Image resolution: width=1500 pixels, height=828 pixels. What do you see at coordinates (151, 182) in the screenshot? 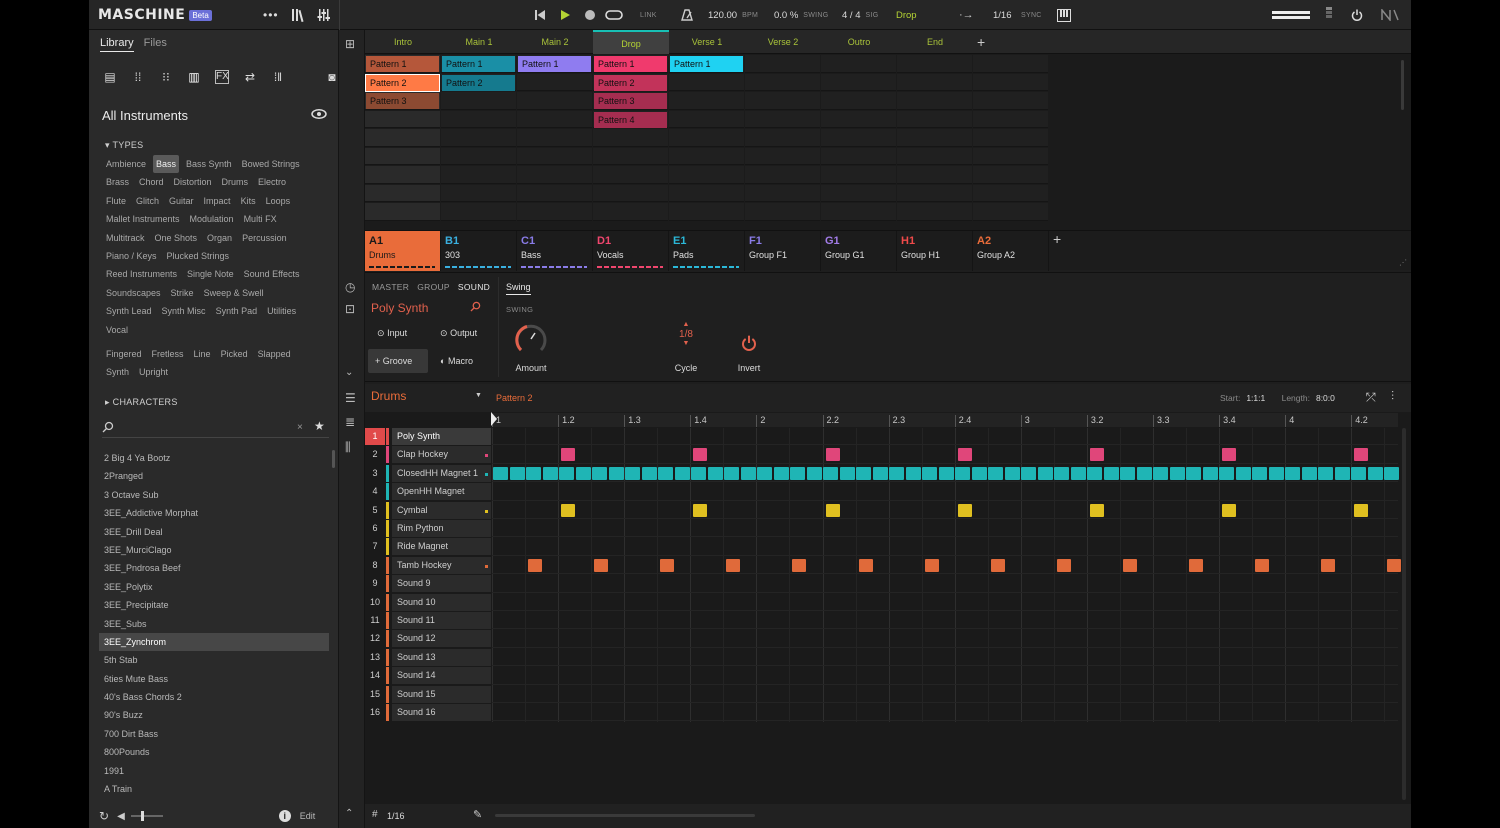
I see `tag-chord: Chord` at bounding box center [151, 182].